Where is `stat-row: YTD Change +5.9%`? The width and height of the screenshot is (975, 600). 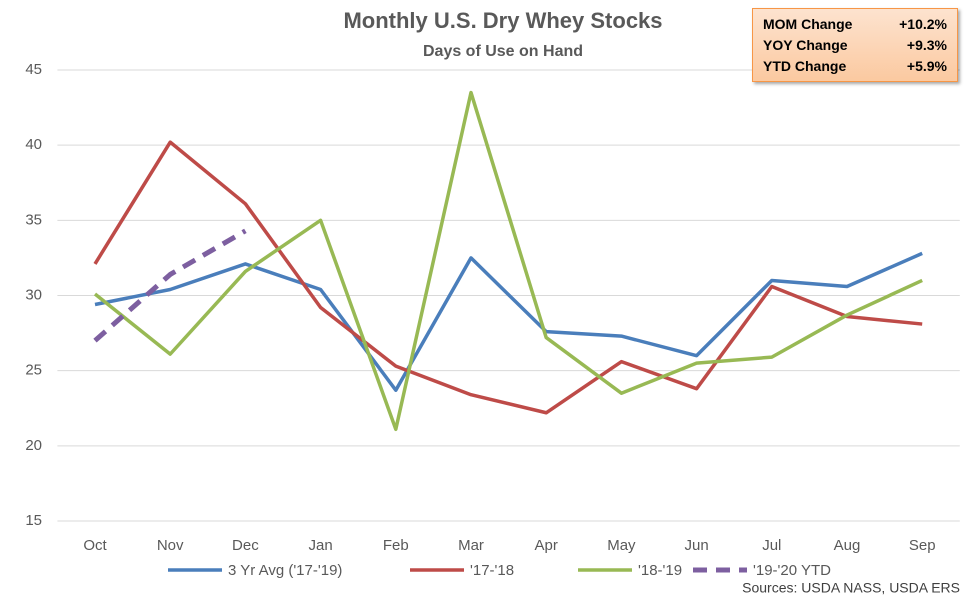 stat-row: YTD Change +5.9% is located at coordinates (855, 66).